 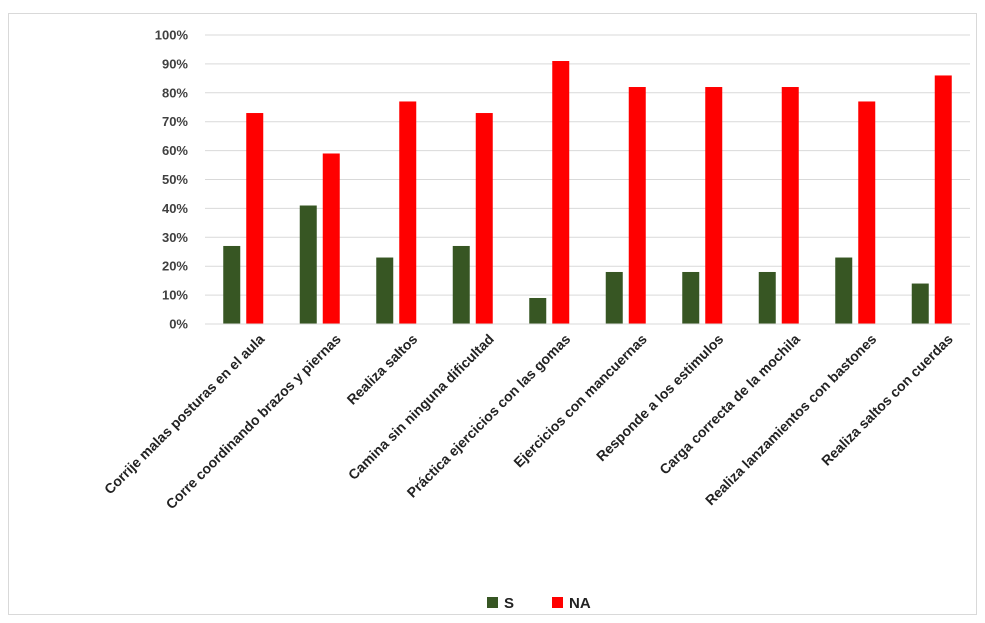 What do you see at coordinates (729, 404) in the screenshot?
I see `category-label: Carga correcta de la mochila` at bounding box center [729, 404].